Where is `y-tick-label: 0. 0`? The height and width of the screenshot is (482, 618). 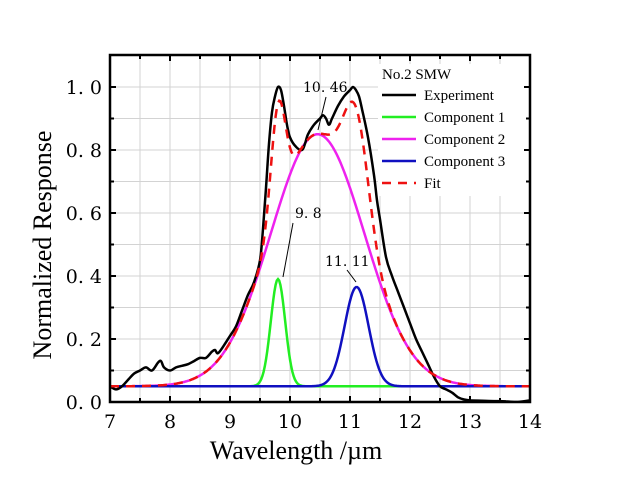 y-tick-label: 0. 0 is located at coordinates (84, 403).